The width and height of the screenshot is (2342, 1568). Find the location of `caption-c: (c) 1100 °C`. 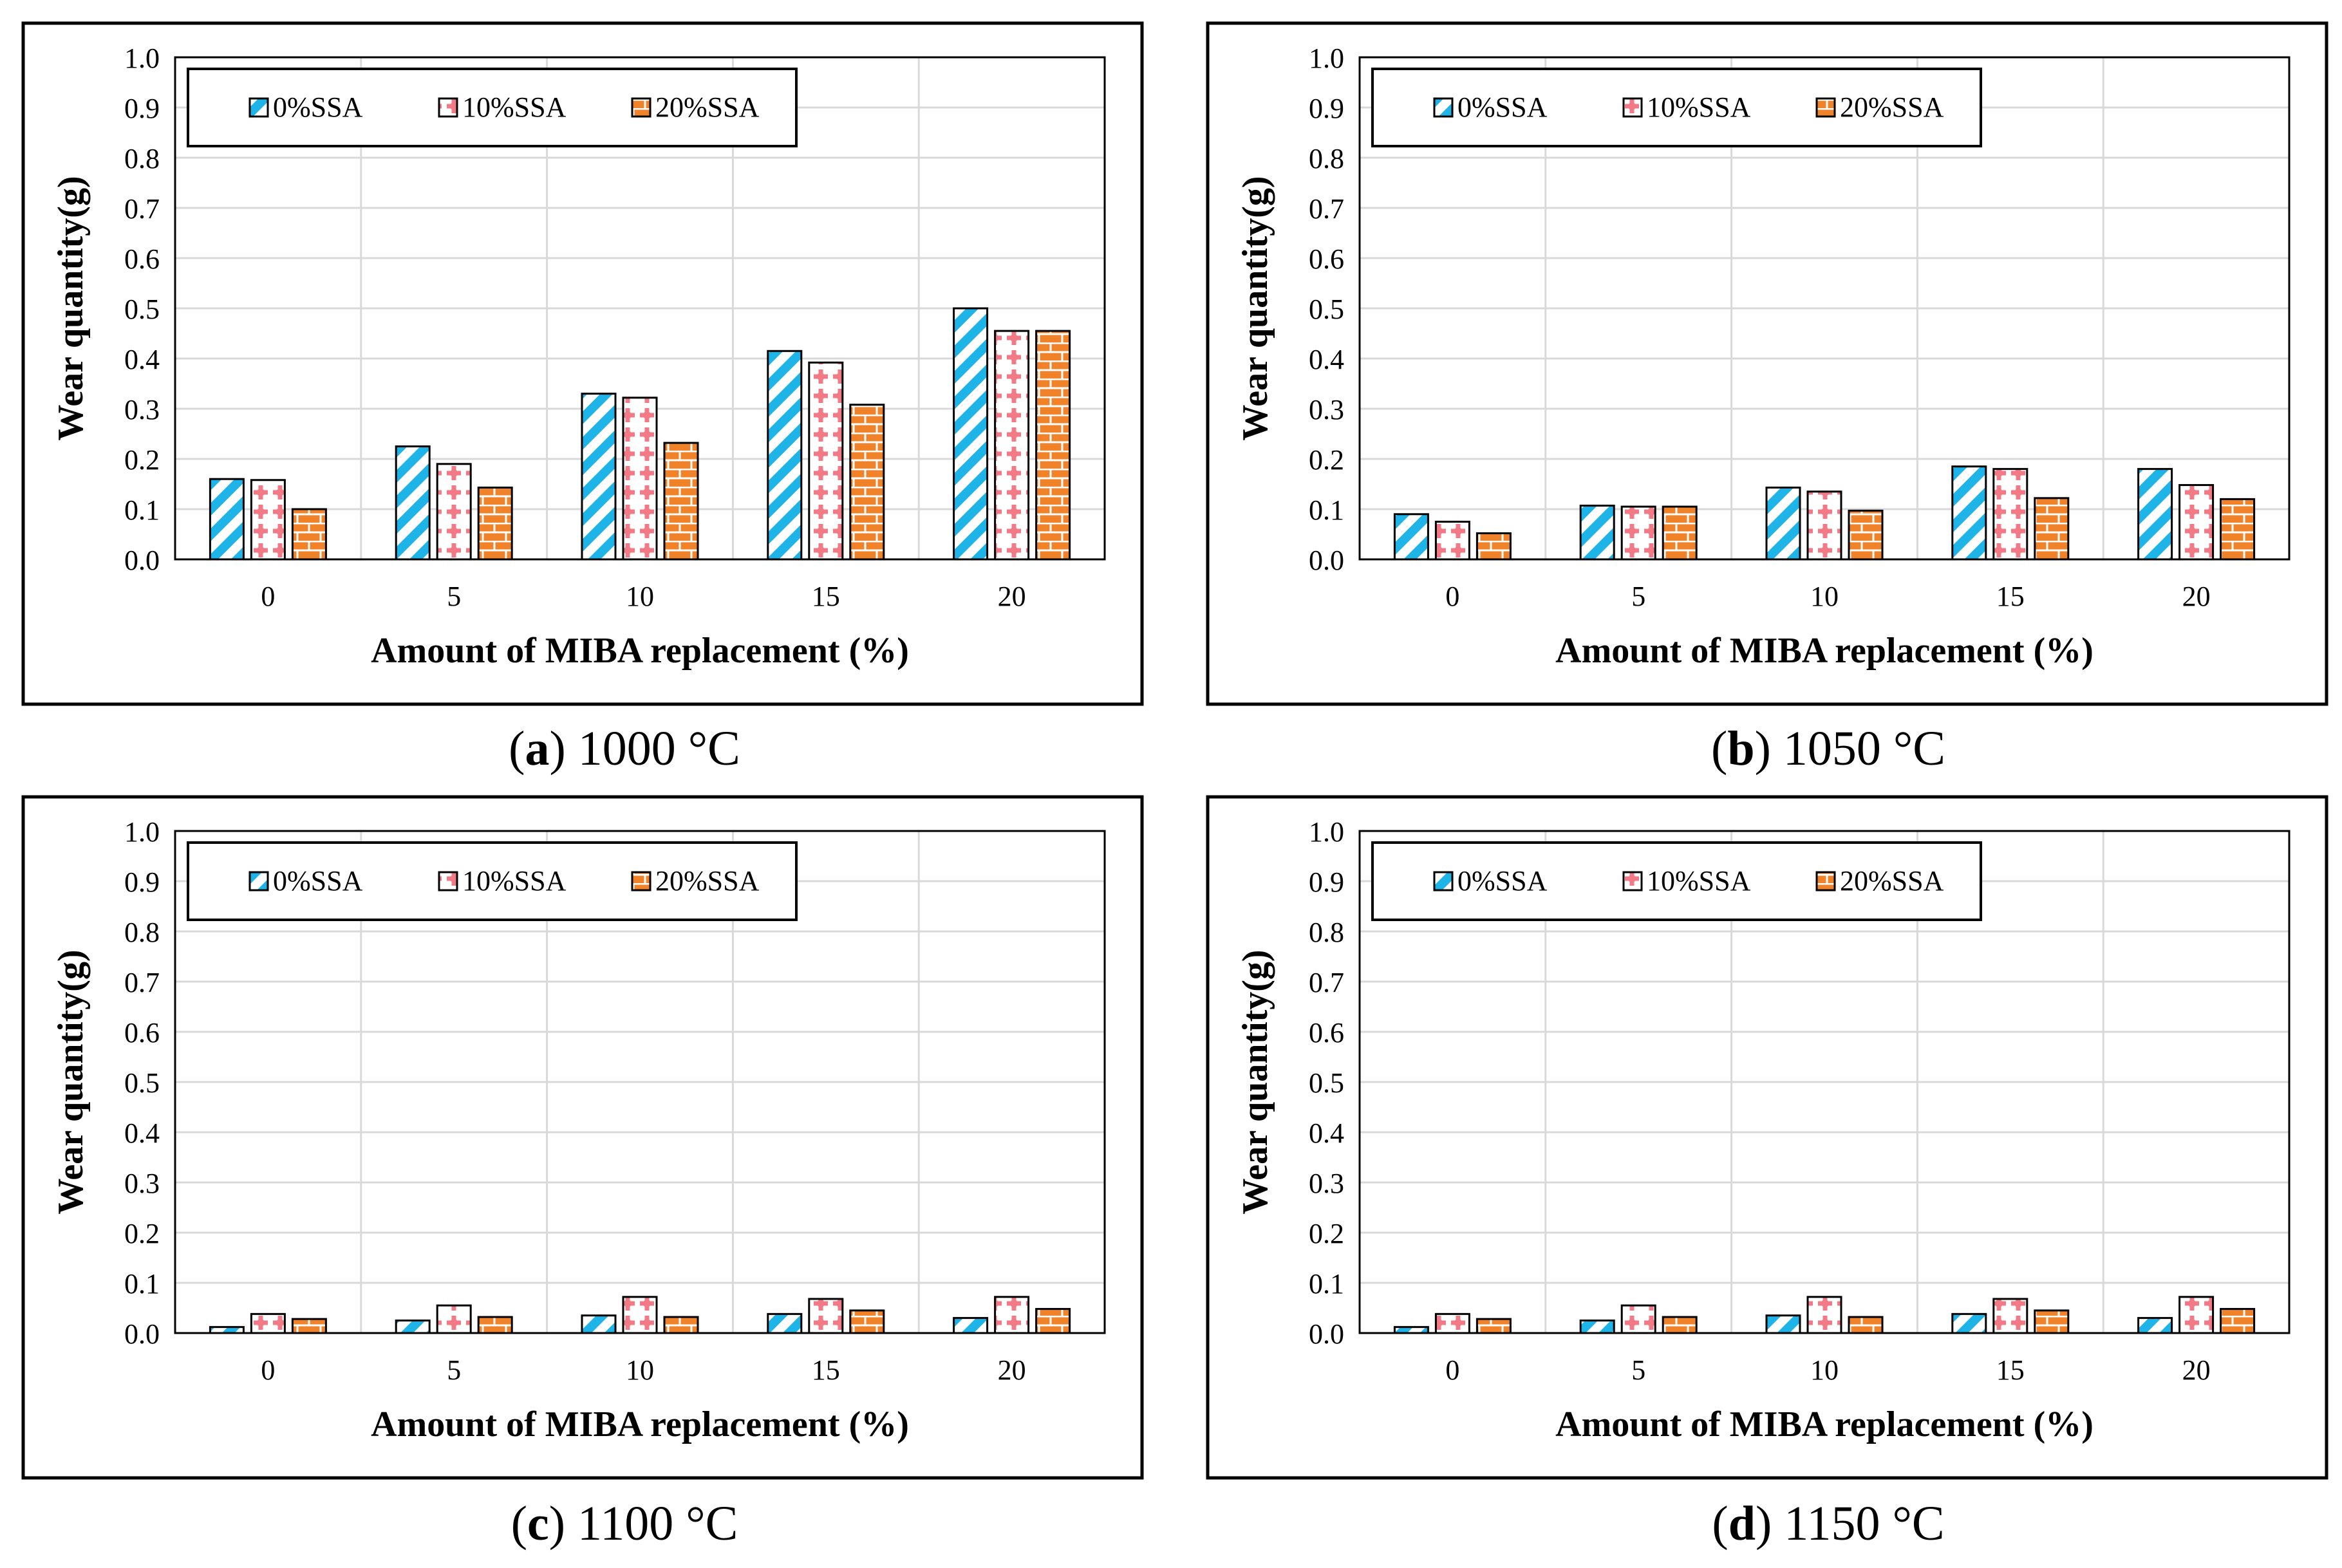

caption-c: (c) 1100 °C is located at coordinates (624, 1524).